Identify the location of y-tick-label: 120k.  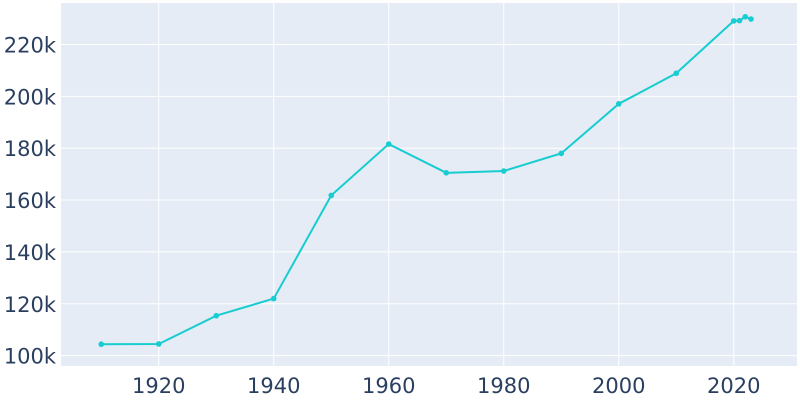
(30, 305).